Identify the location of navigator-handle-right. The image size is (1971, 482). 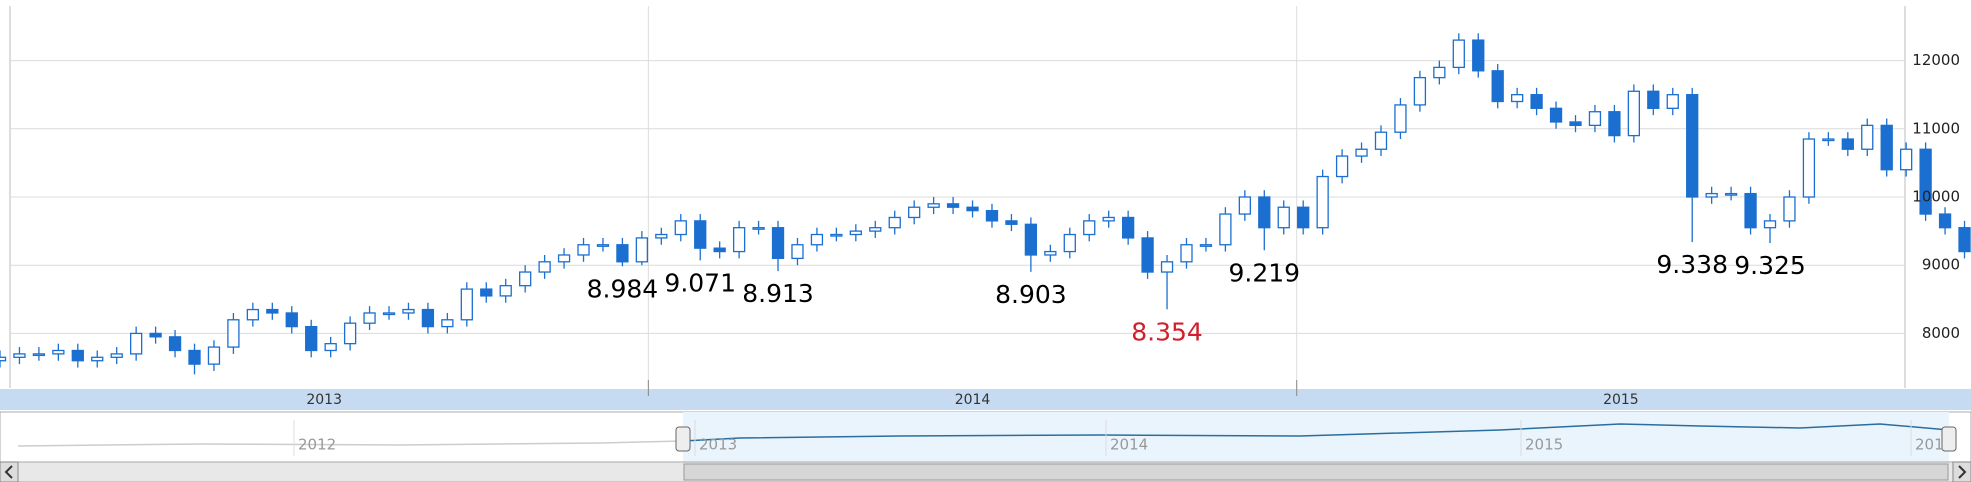
(1949, 439).